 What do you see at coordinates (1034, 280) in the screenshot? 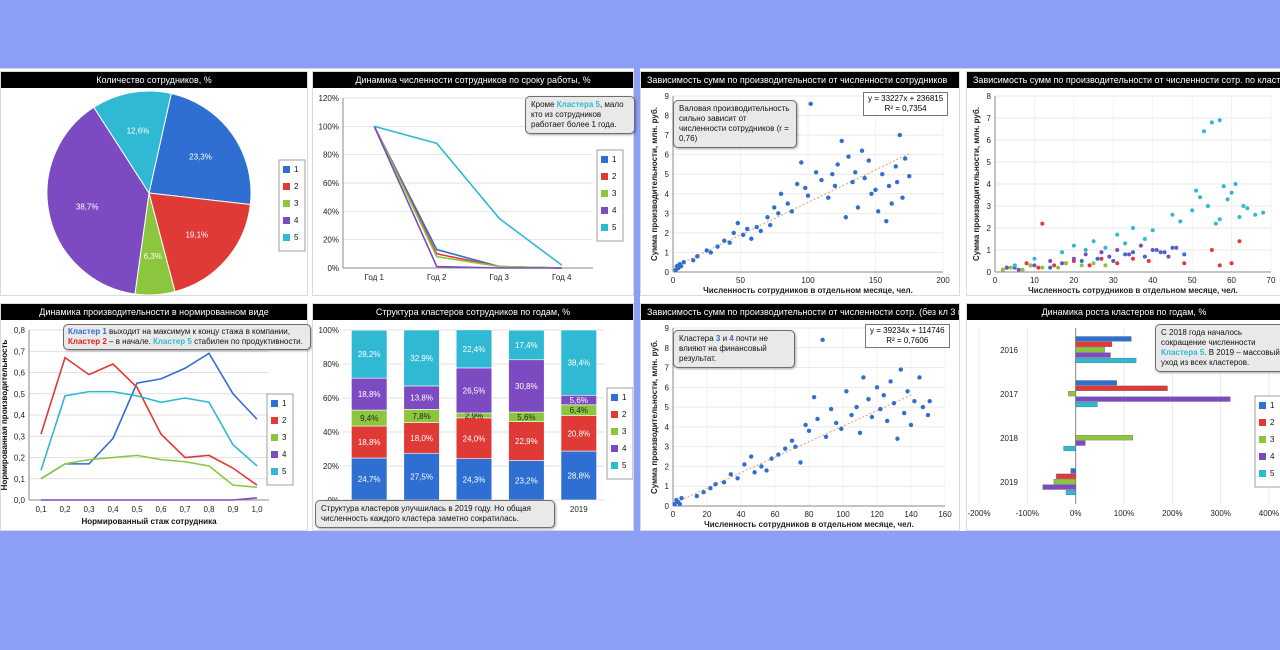
I see `sc2-x-tick: 10` at bounding box center [1034, 280].